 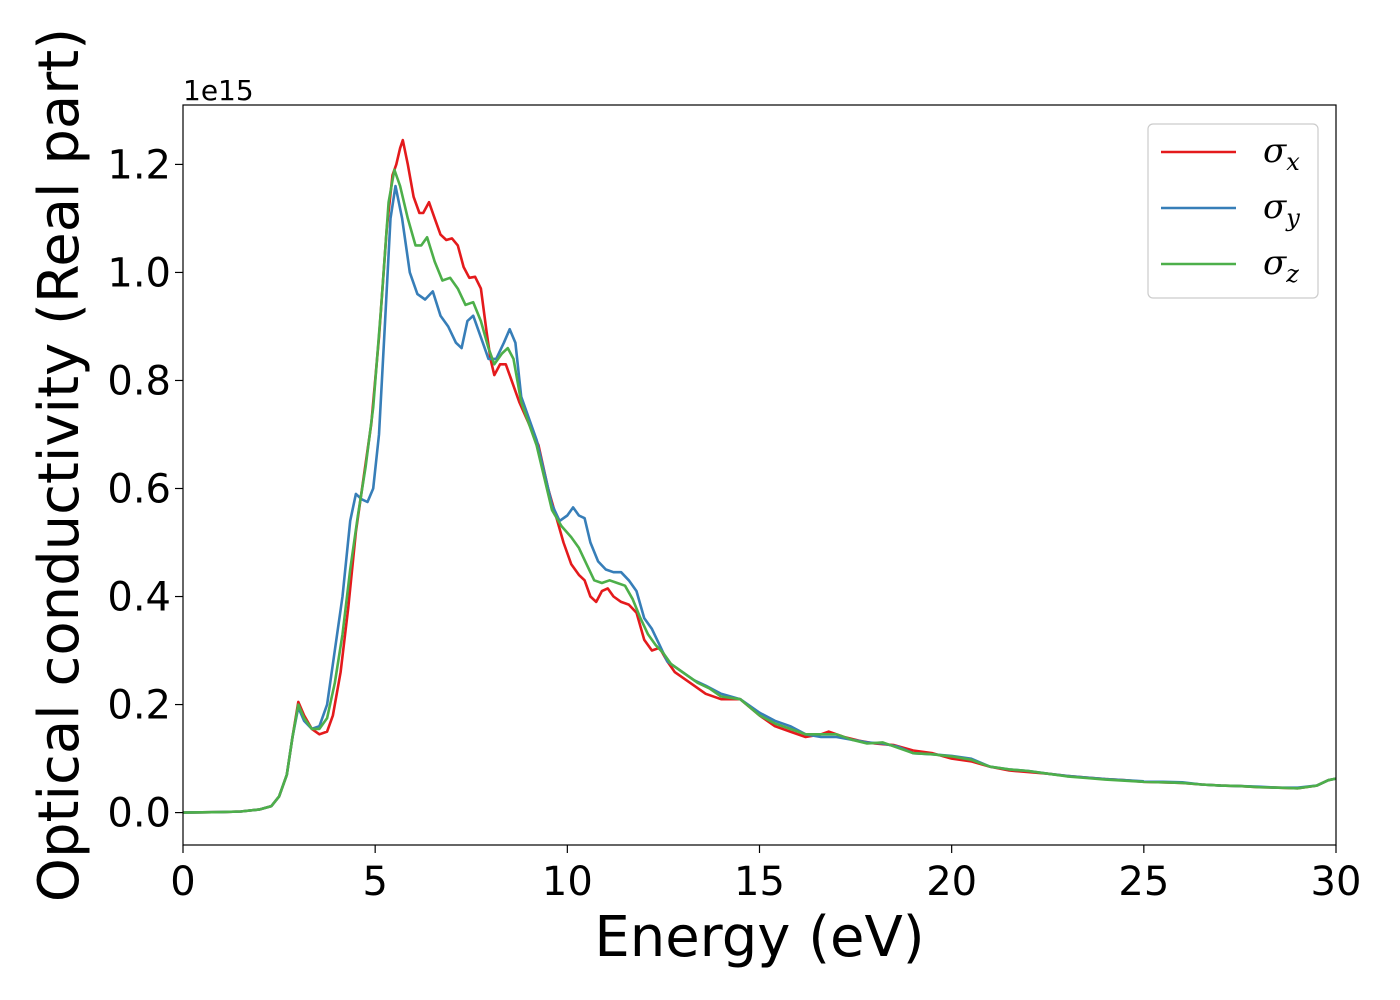 I want to click on legend-label-y: σy, so click(x=1281, y=209).